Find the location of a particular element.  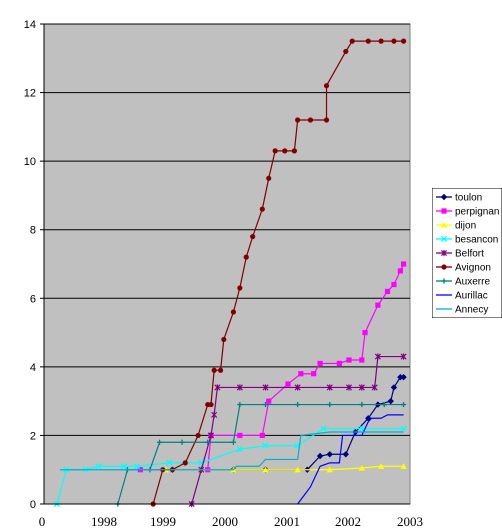

series-belfort is located at coordinates (297, 430).